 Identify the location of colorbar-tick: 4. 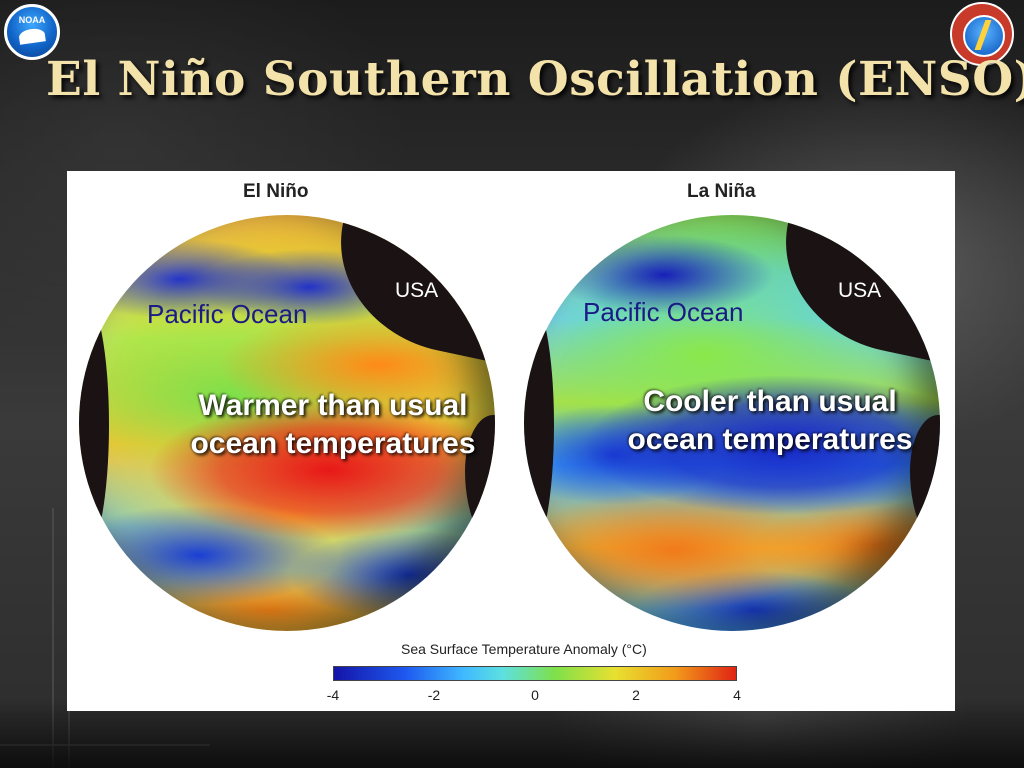
(737, 695).